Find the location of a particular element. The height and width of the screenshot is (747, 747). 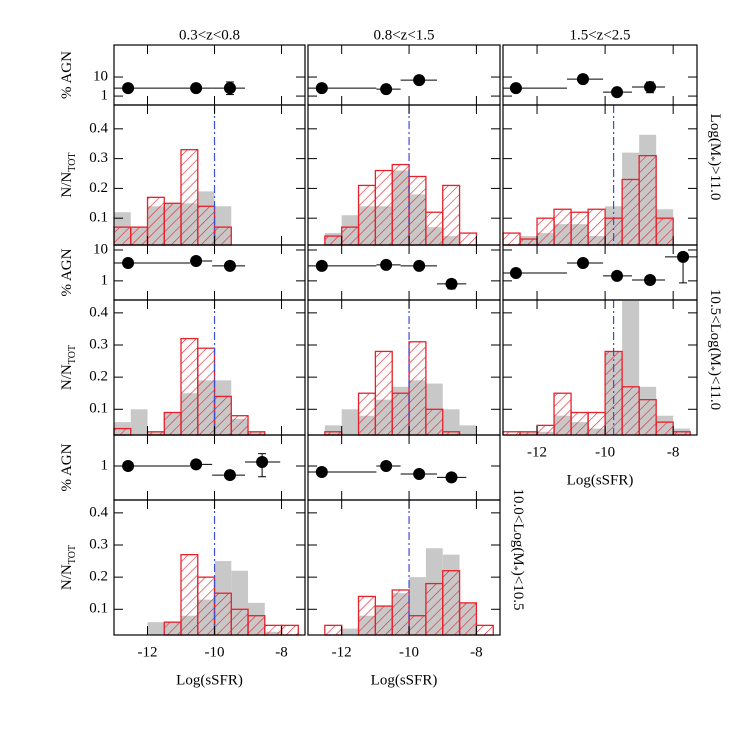

panel: 1 10 0.3<z<0.8 % AGN is located at coordinates (182, 66).